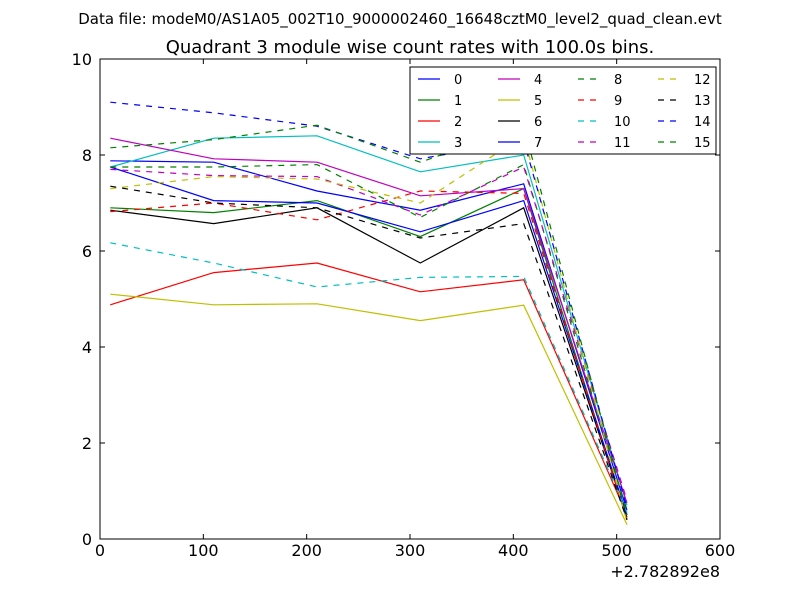 The image size is (800, 600). I want to click on legend-label-2: 2, so click(458, 122).